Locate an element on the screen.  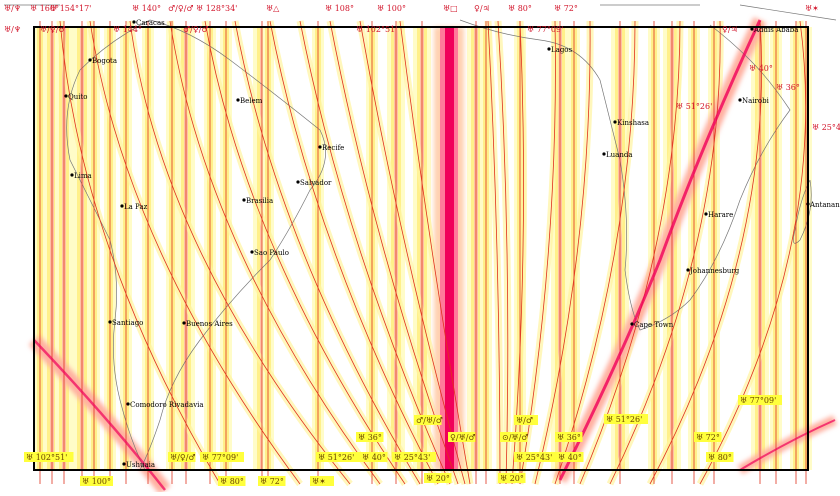
top-label: ♅ 128°34' is located at coordinates (216, 8).